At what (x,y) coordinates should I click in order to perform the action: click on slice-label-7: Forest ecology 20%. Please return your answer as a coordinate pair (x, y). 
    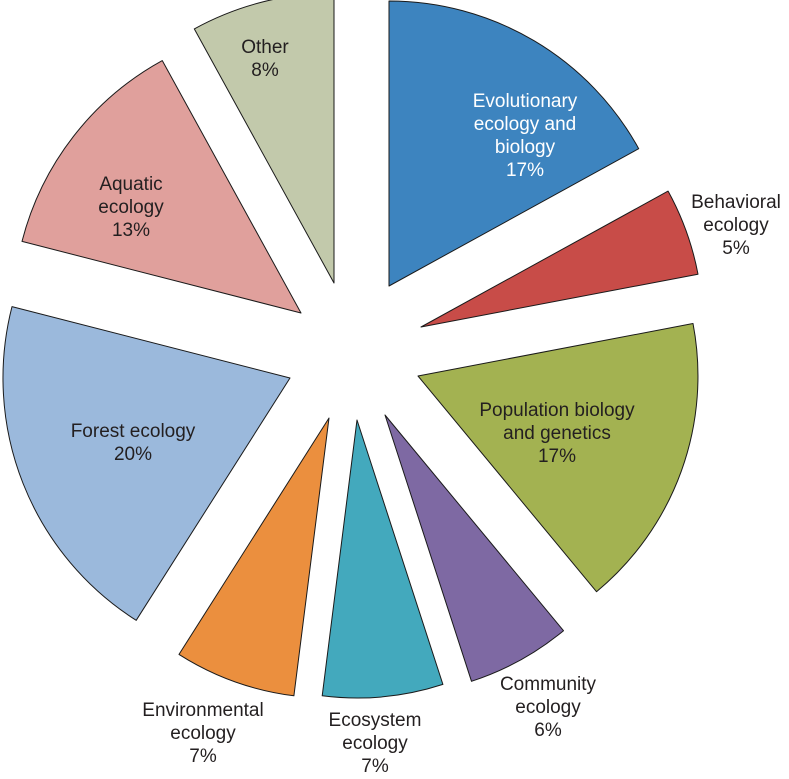
    Looking at the image, I should click on (133, 443).